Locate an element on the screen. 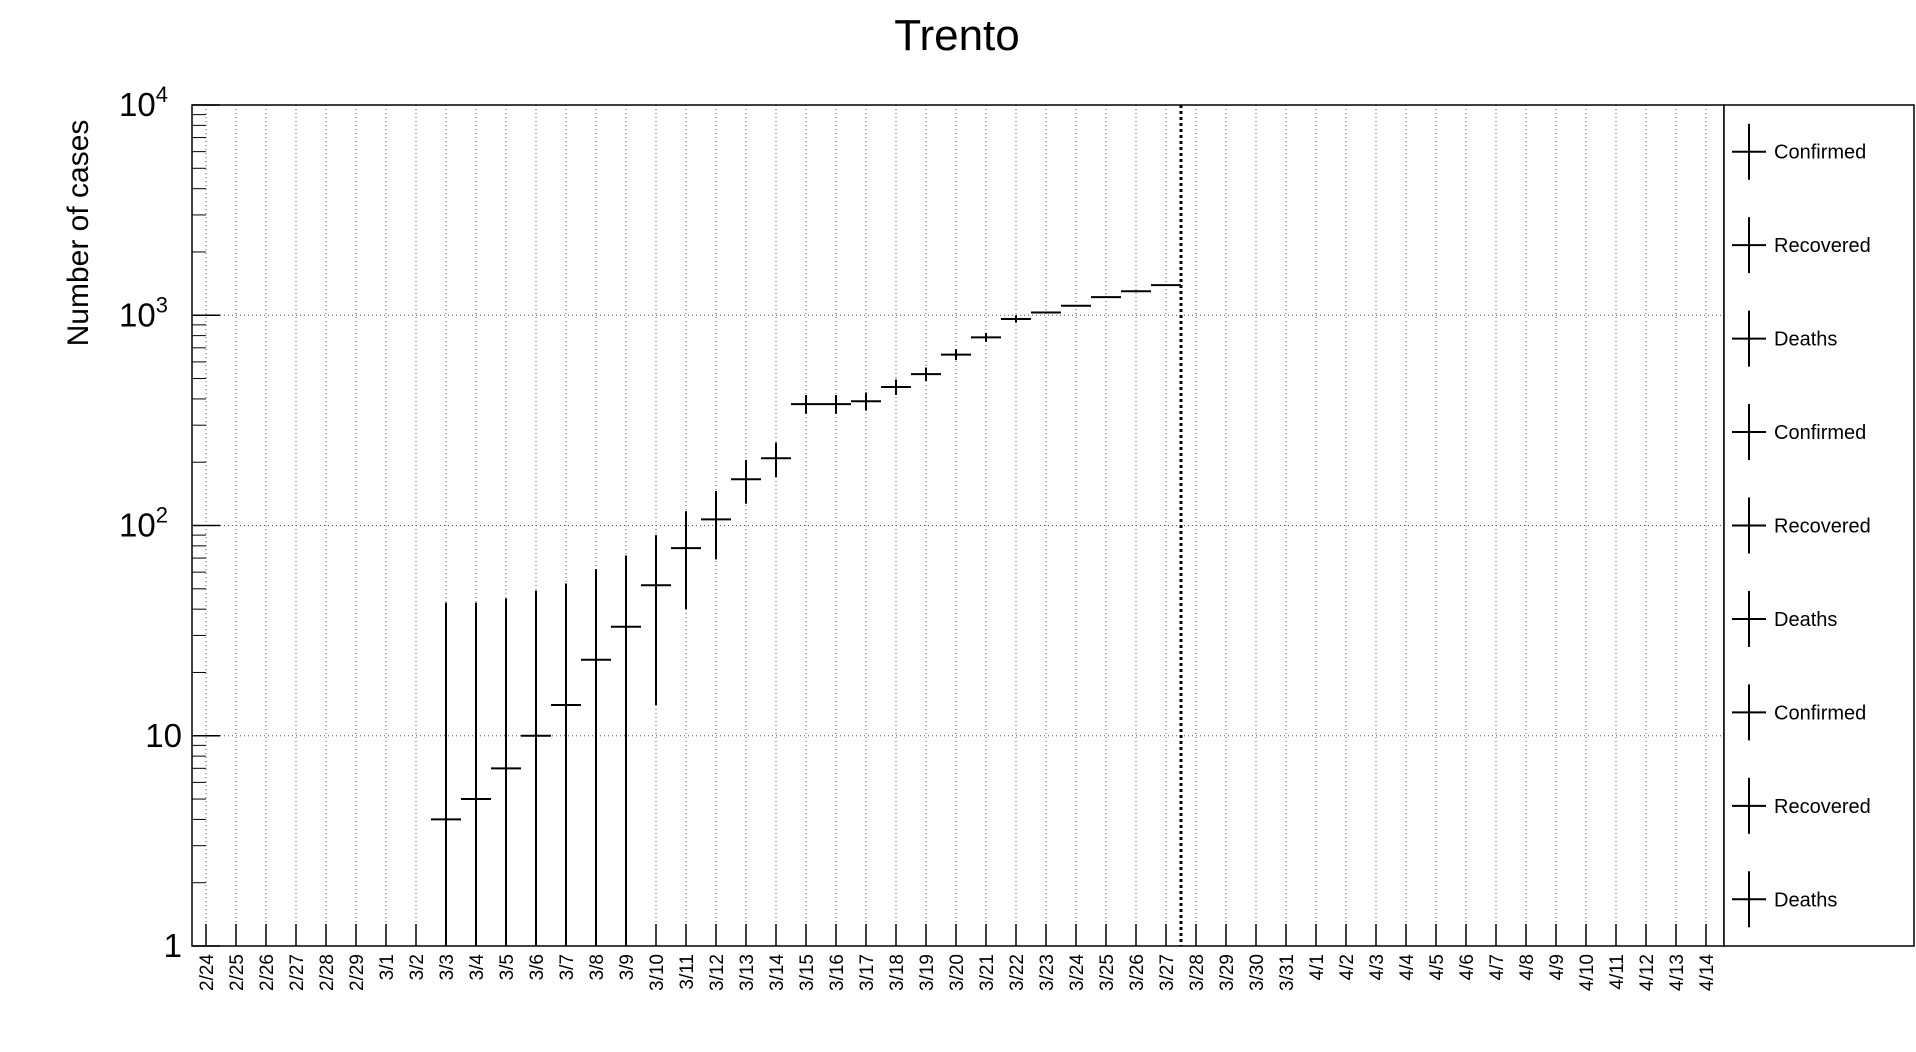  x-tick-label: 4/1 is located at coordinates (1317, 967).